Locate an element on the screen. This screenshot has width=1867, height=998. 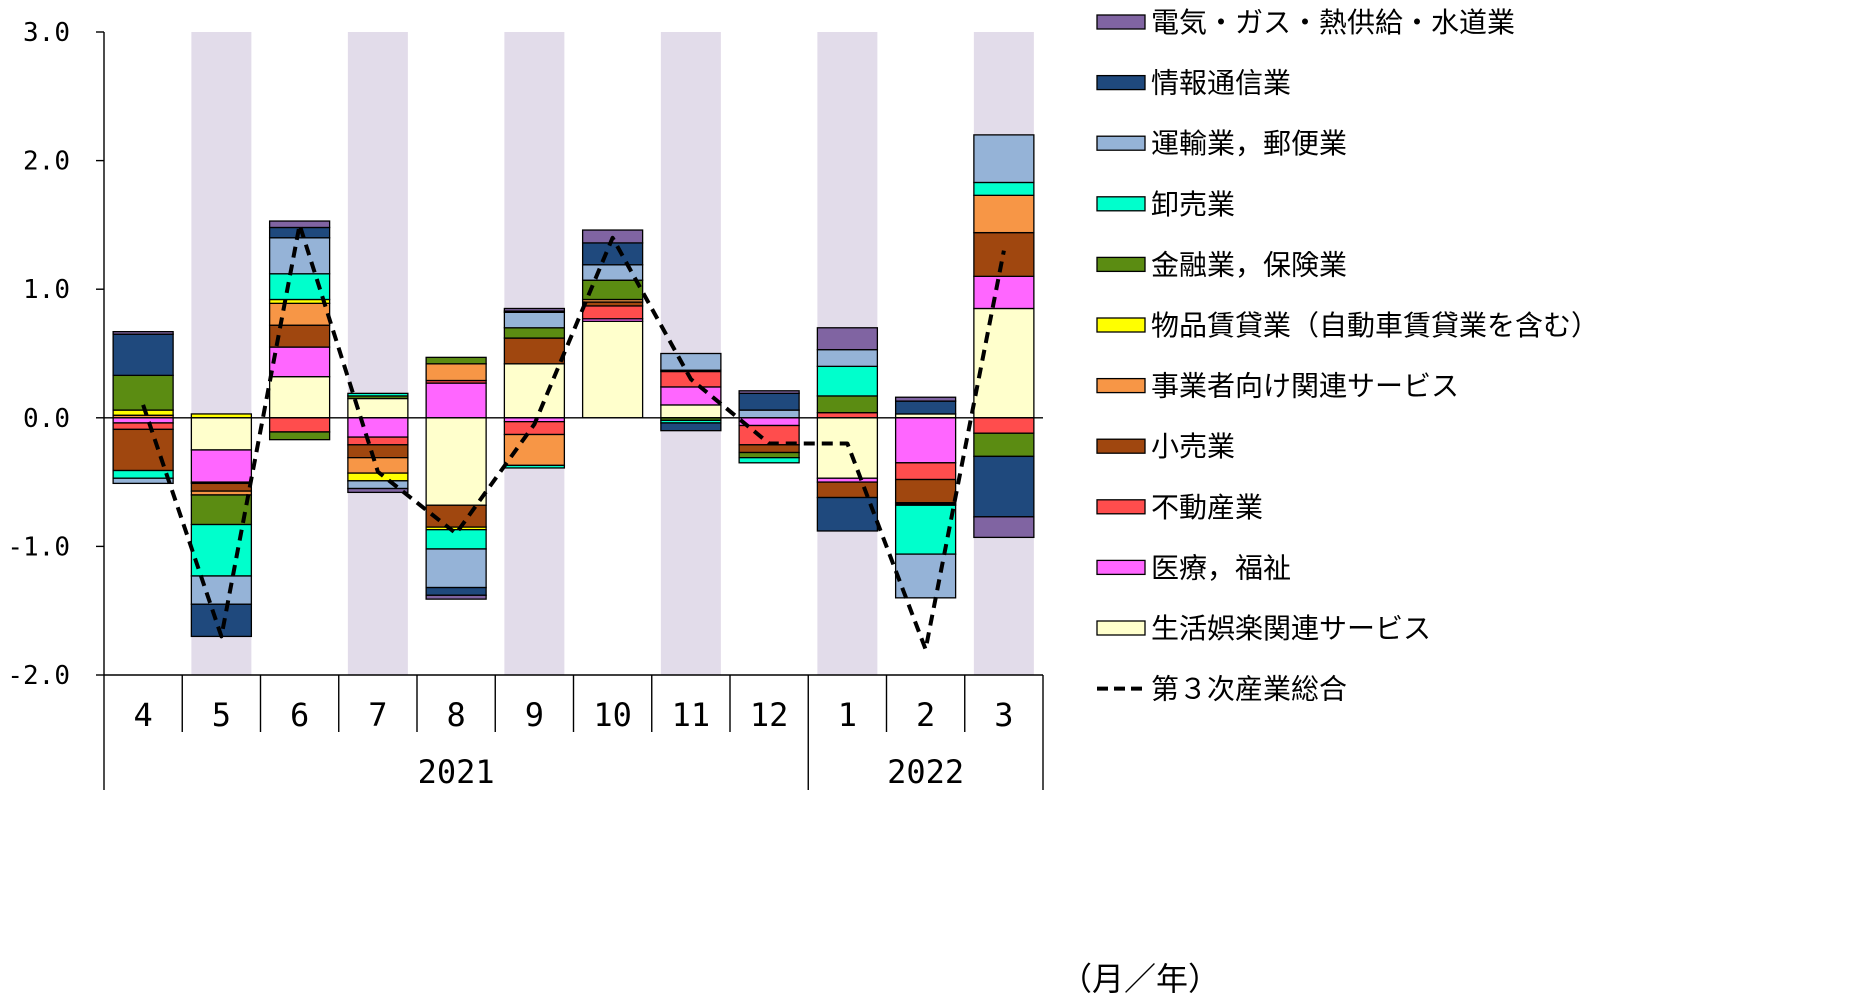
year-label: 2021 is located at coordinates (456, 772).